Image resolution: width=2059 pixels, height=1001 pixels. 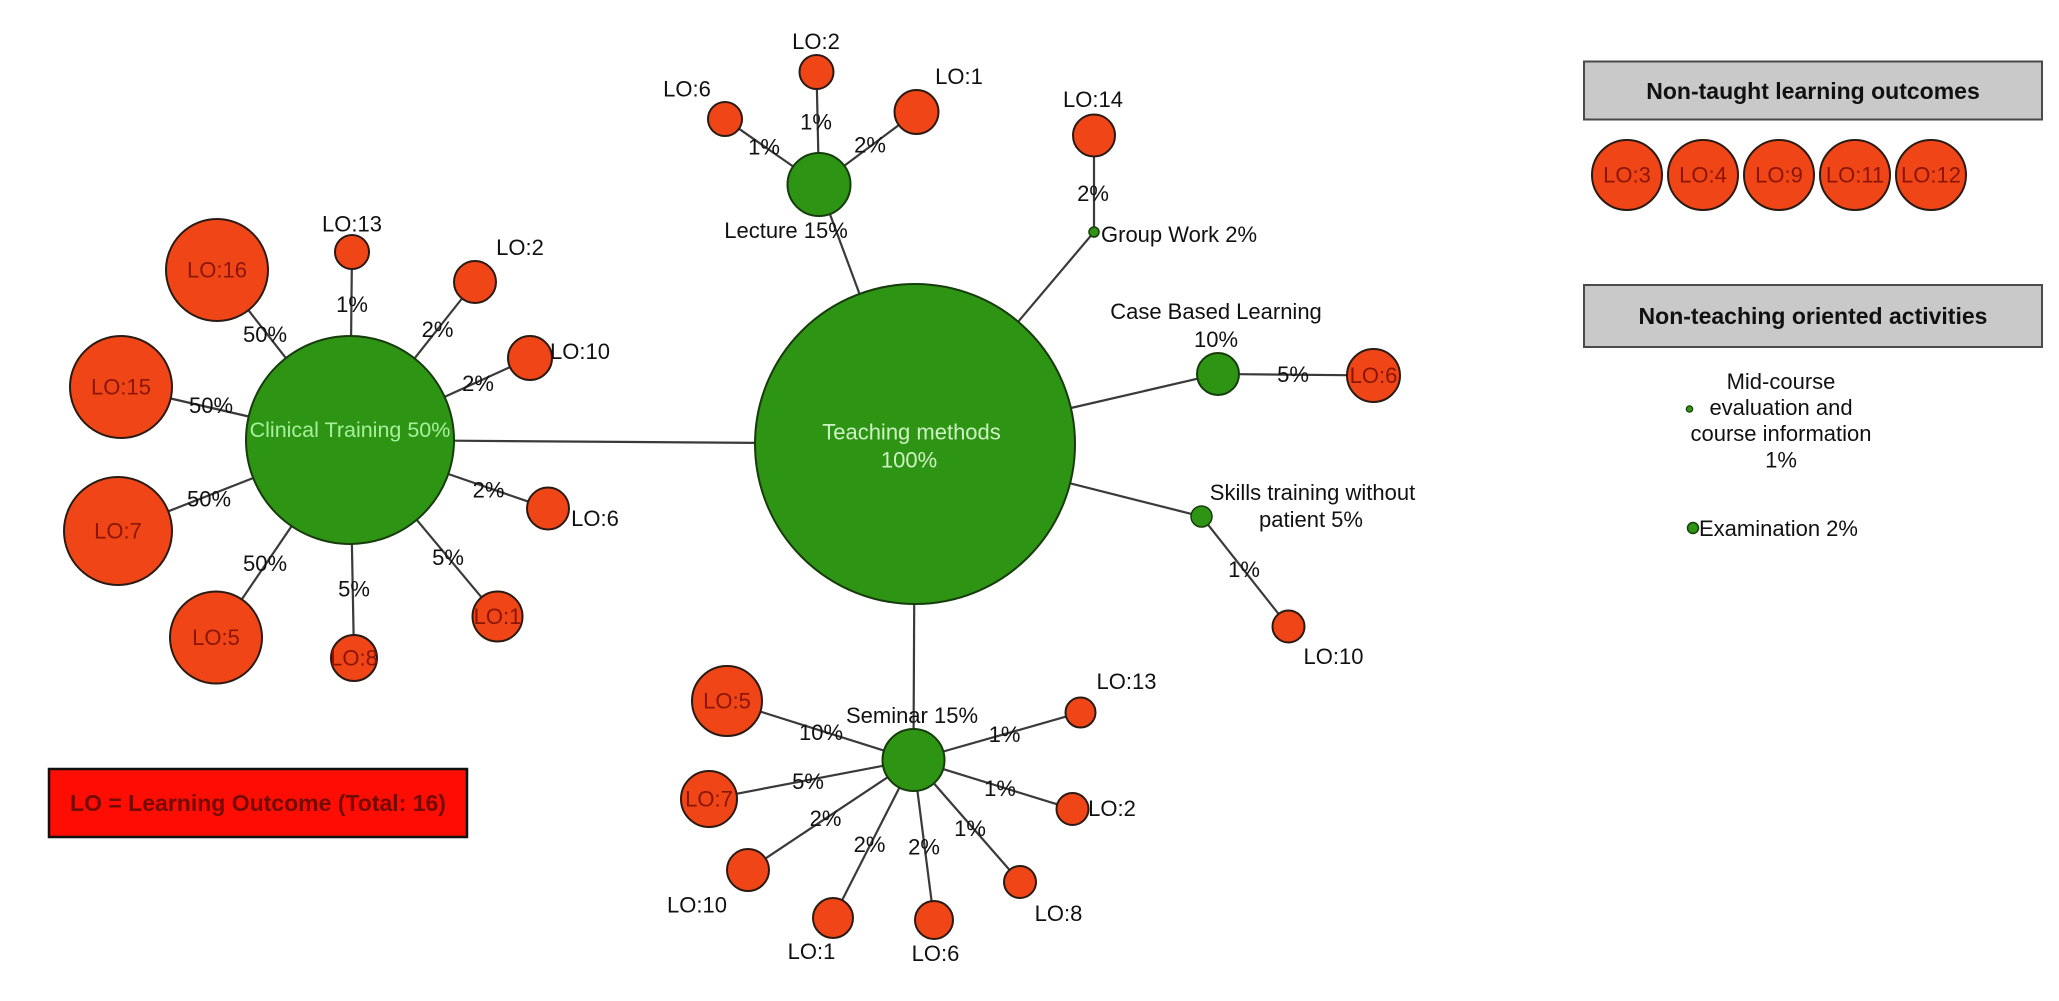 I want to click on svg-text: LO:3, so click(x=1627, y=175).